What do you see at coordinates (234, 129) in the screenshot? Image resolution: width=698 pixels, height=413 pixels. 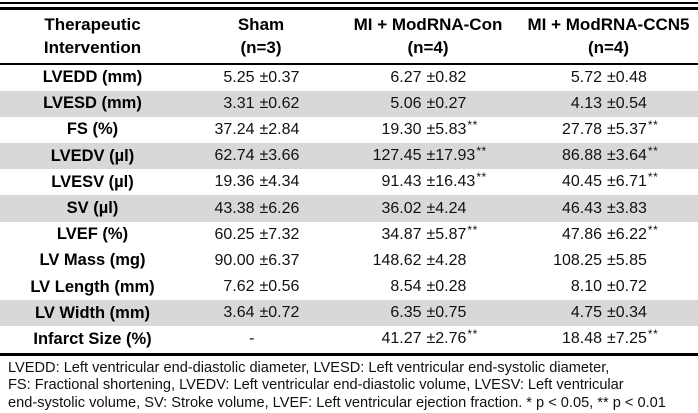 I see `value-mean: 37.24` at bounding box center [234, 129].